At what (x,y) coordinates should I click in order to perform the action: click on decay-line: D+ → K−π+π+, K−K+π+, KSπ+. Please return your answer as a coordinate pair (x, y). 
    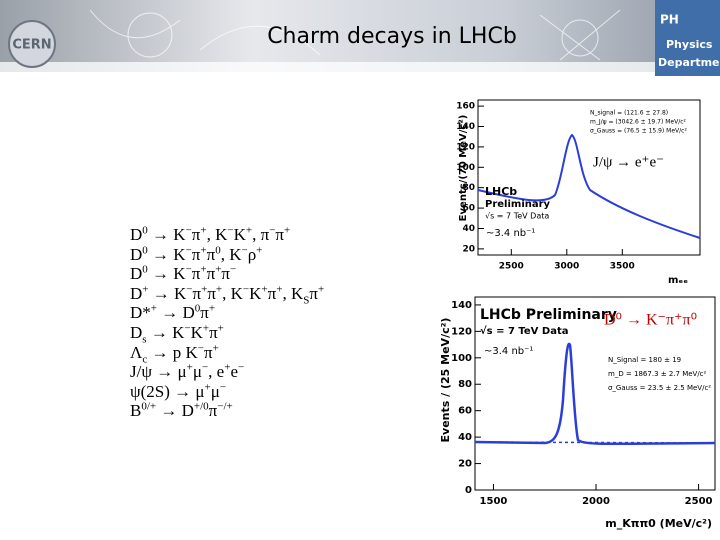
    Looking at the image, I should click on (227, 294).